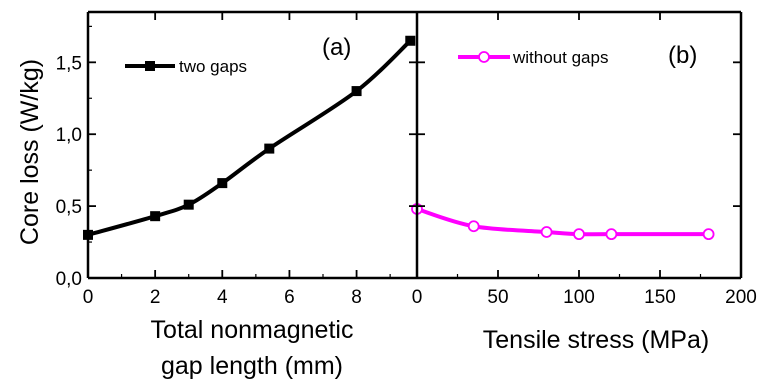 This screenshot has height=381, width=771. I want to click on panel-label-b: (b), so click(682, 55).